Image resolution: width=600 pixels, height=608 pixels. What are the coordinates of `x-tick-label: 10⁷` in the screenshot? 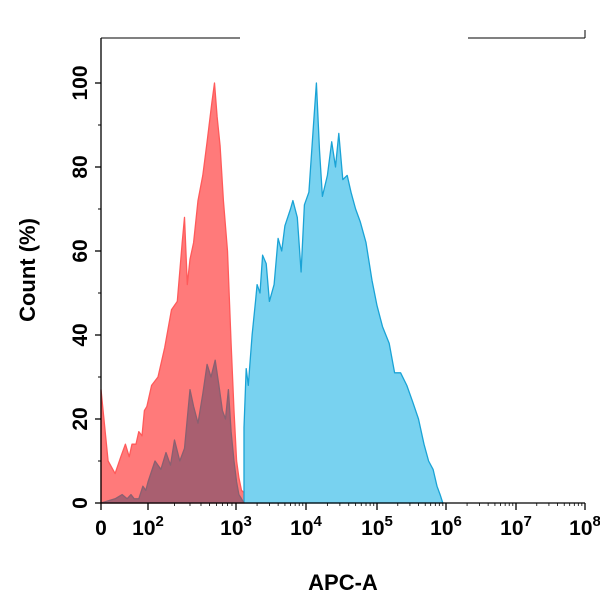 It's located at (516, 526).